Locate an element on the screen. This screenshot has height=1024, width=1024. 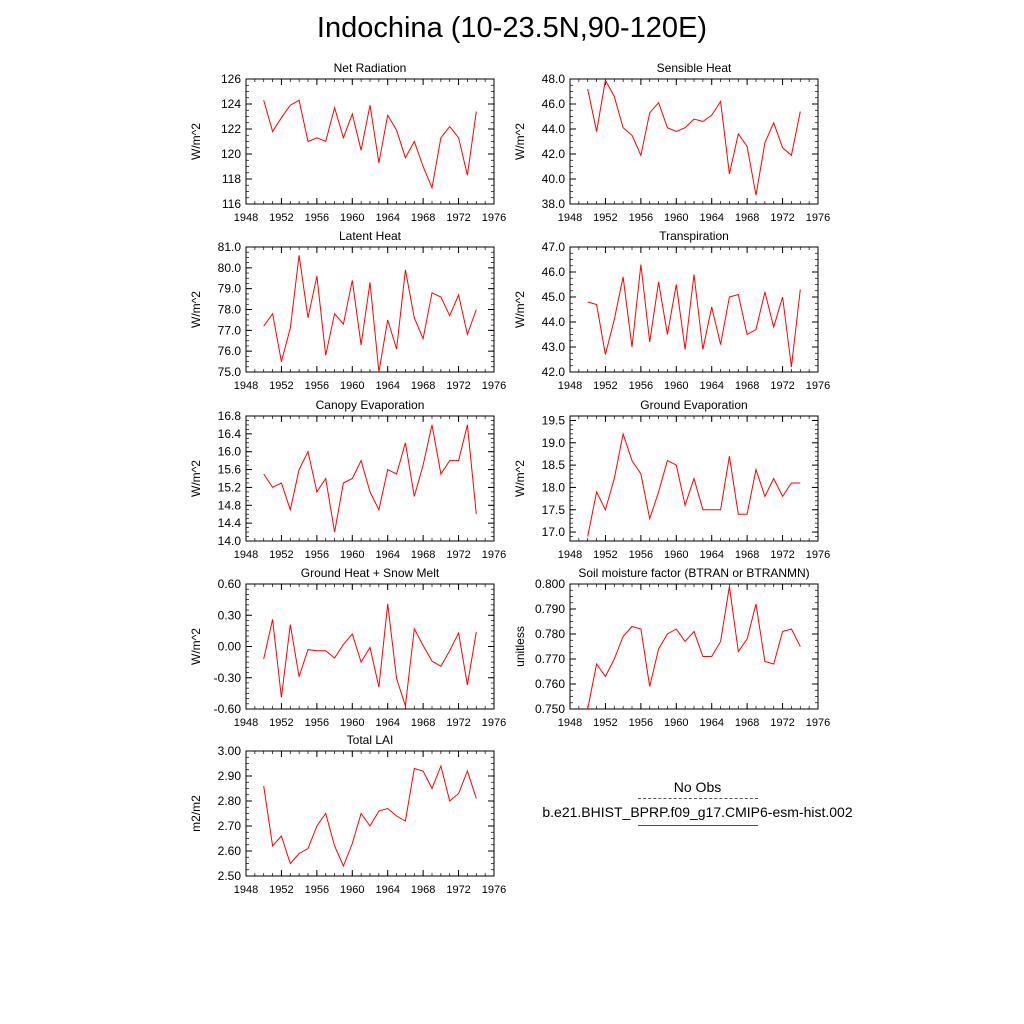
legend-obs-swatch is located at coordinates (697, 798).